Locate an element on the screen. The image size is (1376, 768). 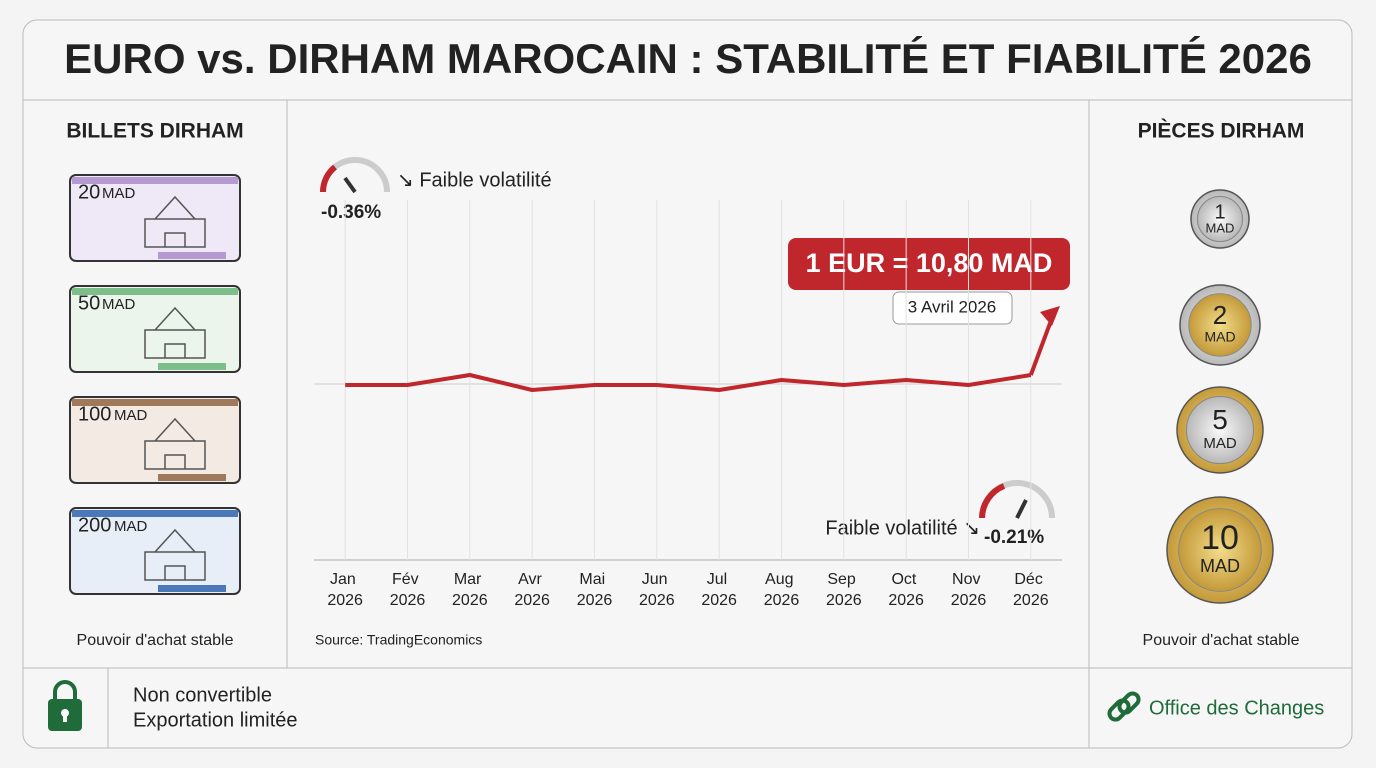
footer-text: Exportation limitée is located at coordinates (215, 720).